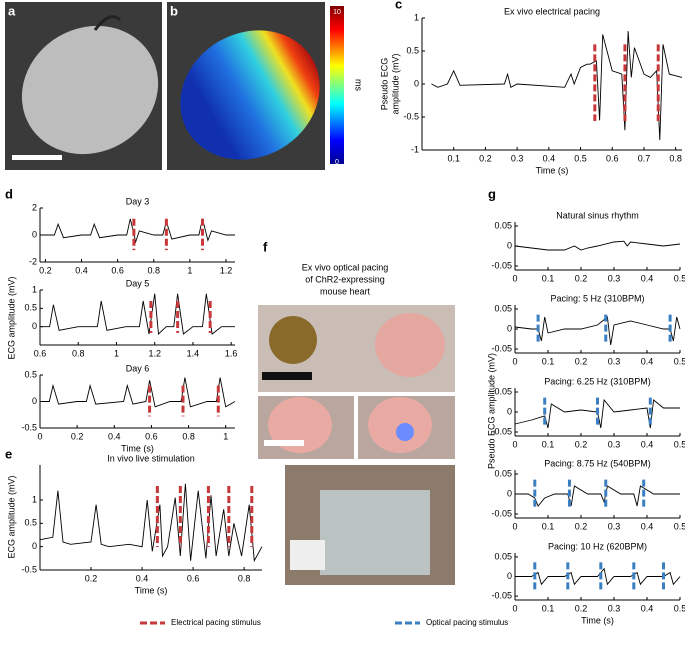 This screenshot has width=685, height=656. I want to click on y-tick-label: -2, so click(33, 261).